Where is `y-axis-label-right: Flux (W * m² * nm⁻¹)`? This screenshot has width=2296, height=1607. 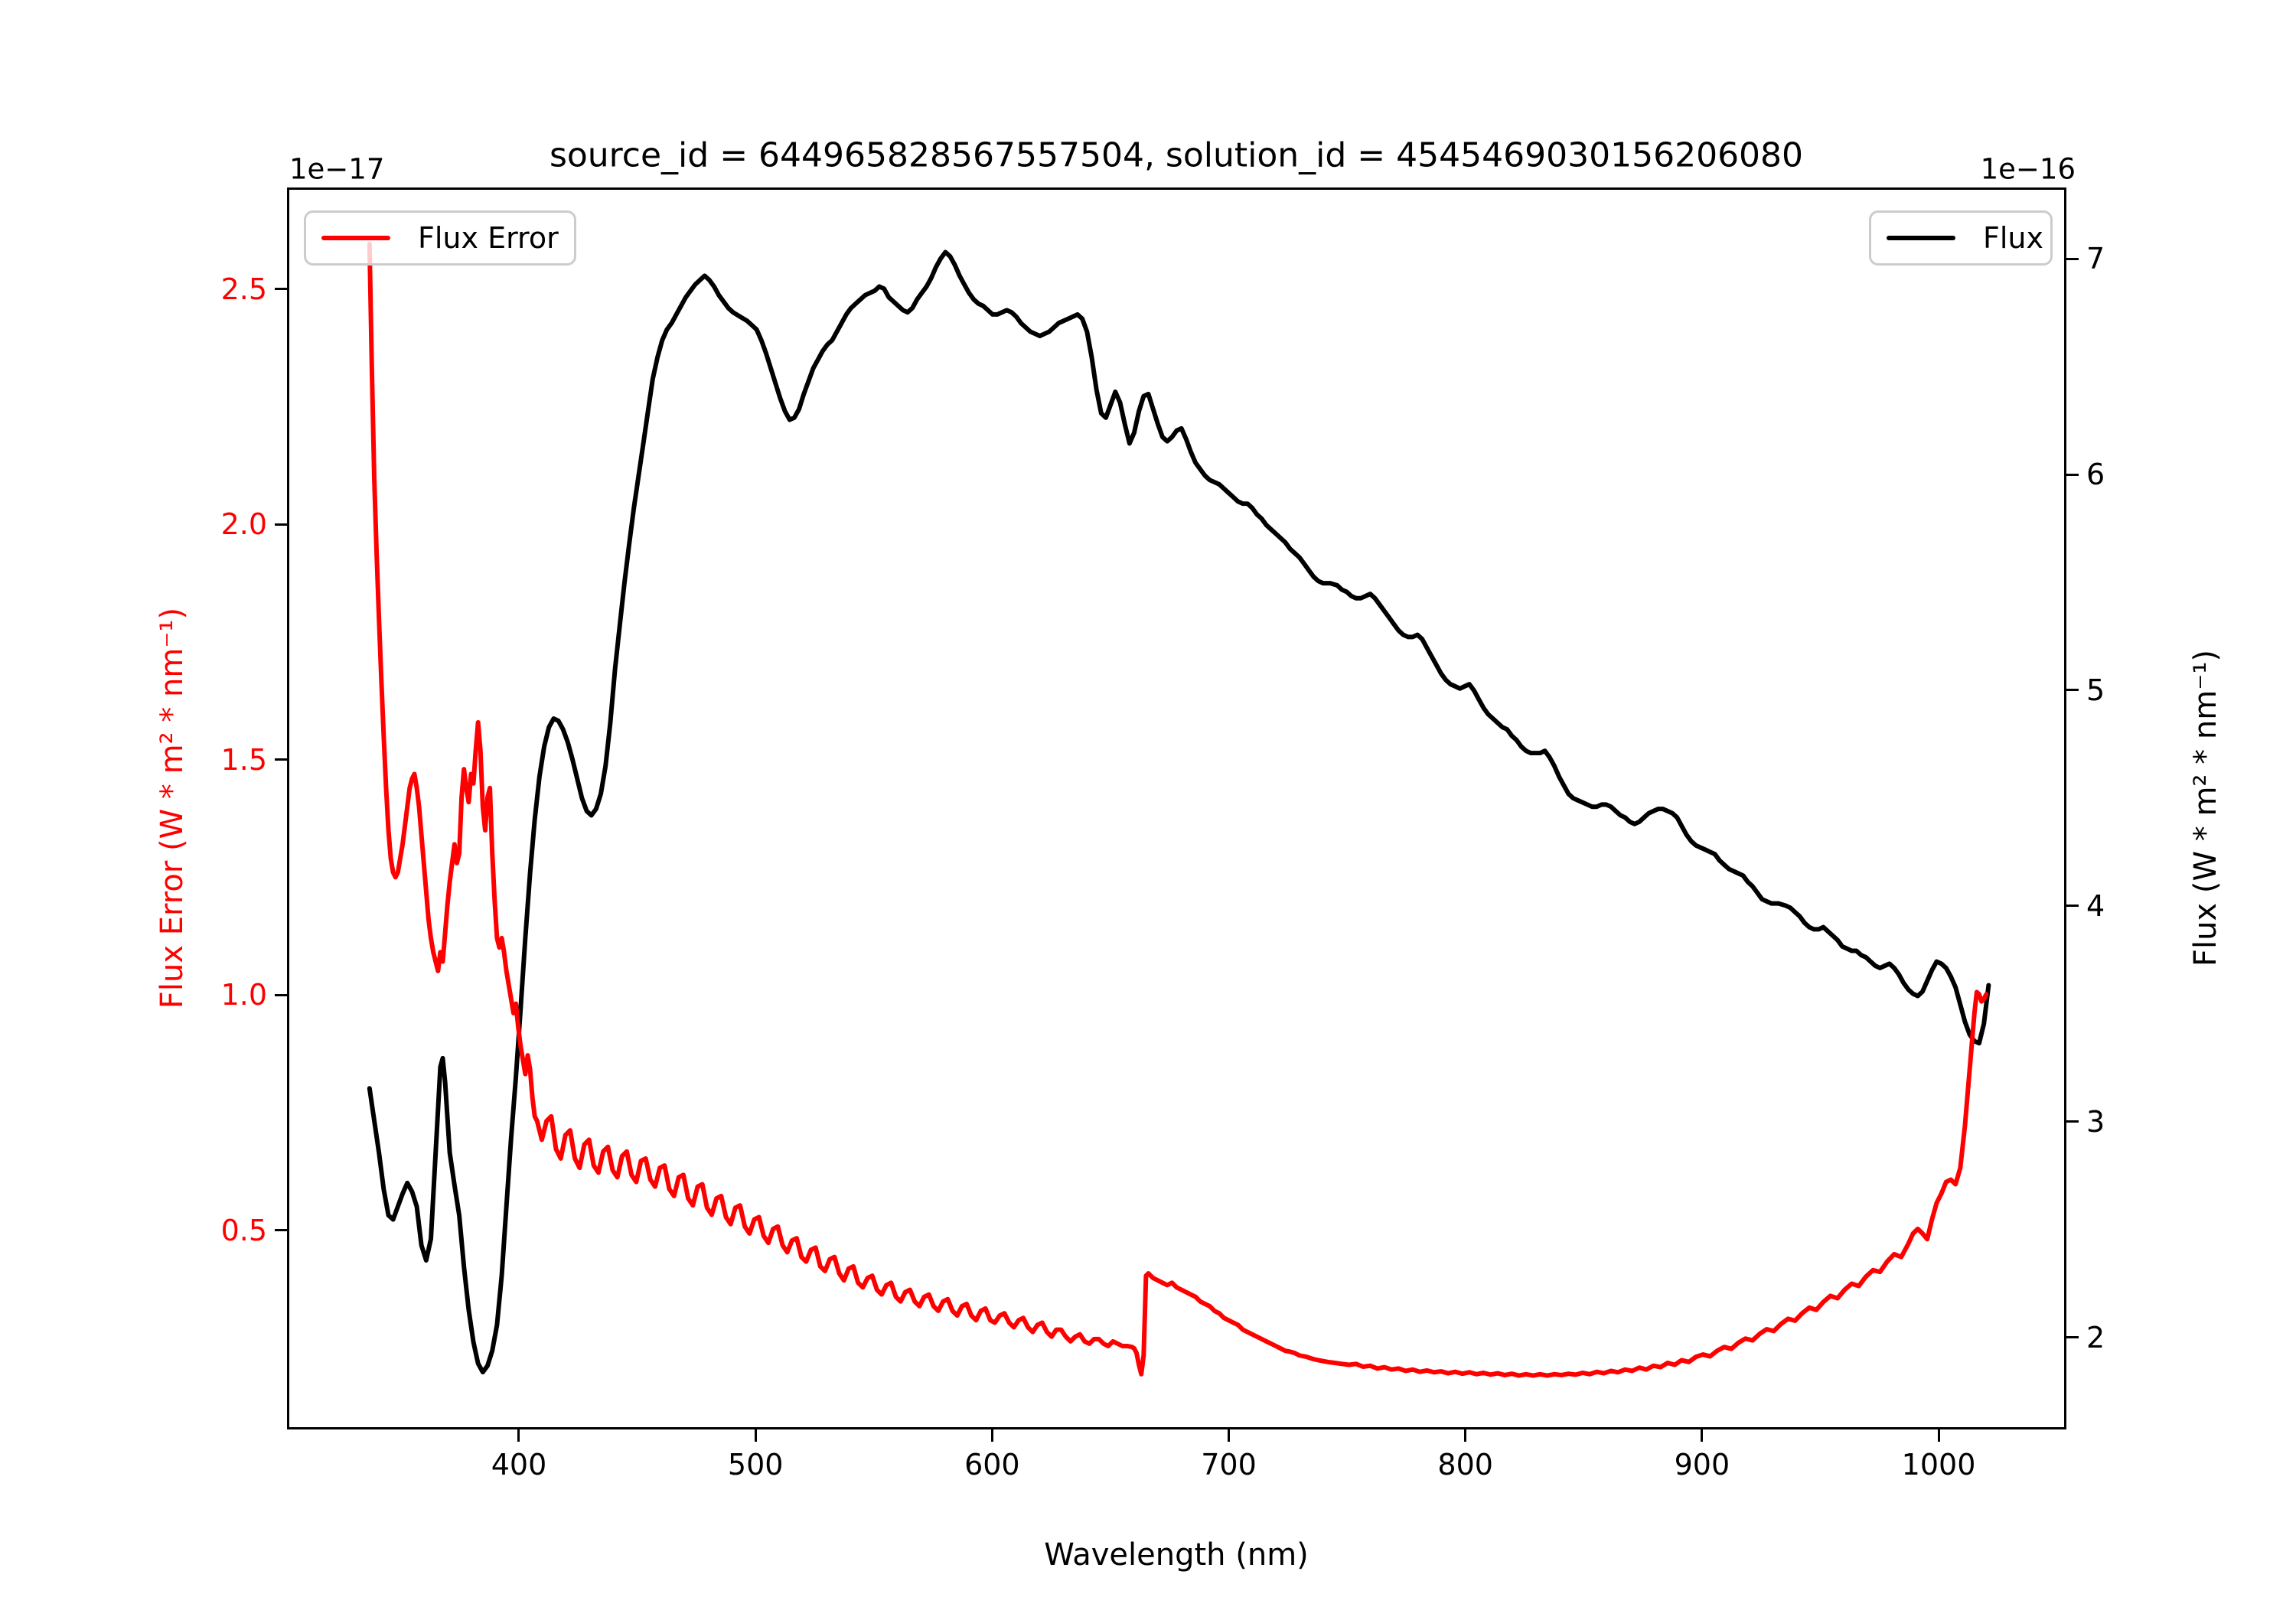 y-axis-label-right: Flux (W * m² * nm⁻¹) is located at coordinates (2205, 808).